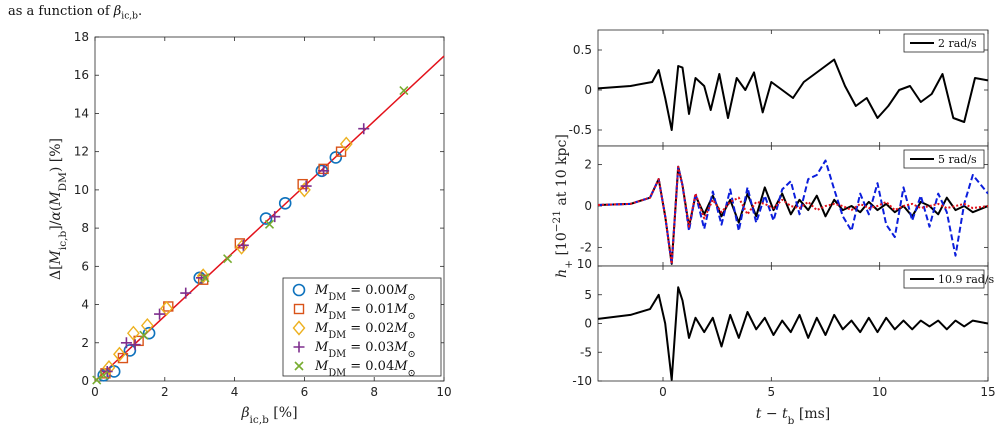 The image size is (1000, 435). What do you see at coordinates (268, 415) in the screenshot?
I see `x-axis-label: βic,b [%]` at bounding box center [268, 415].